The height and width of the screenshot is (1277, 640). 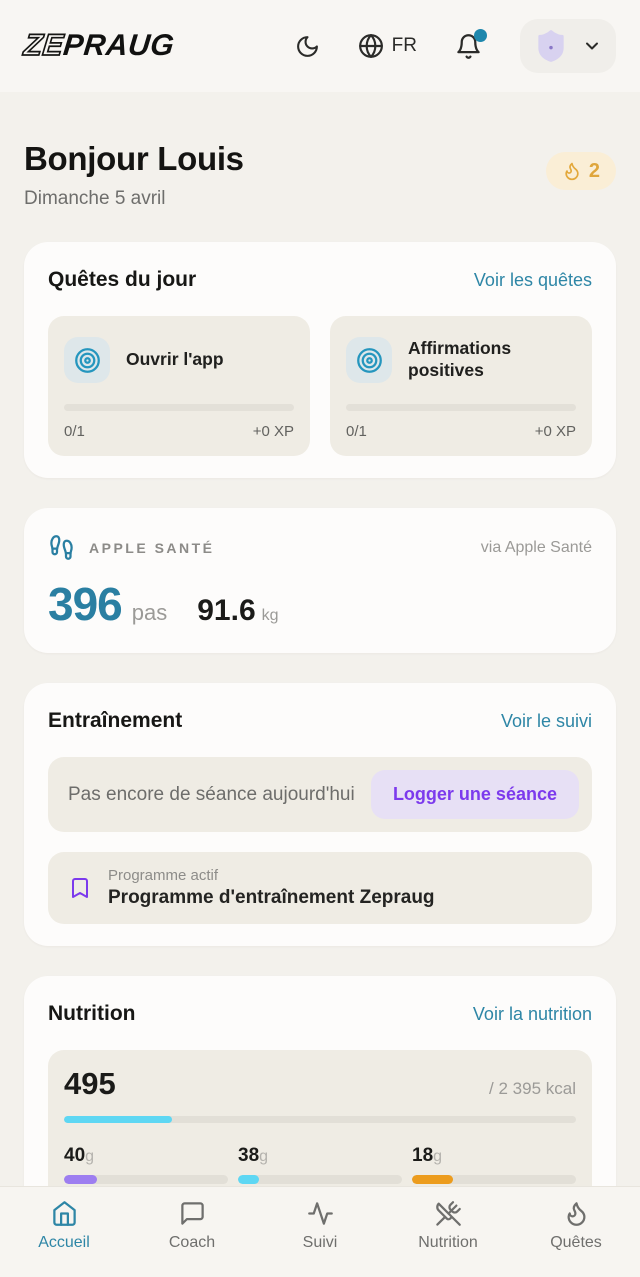 What do you see at coordinates (320, 721) in the screenshot?
I see `training-card-header: Entraînement Voir le suivi` at bounding box center [320, 721].